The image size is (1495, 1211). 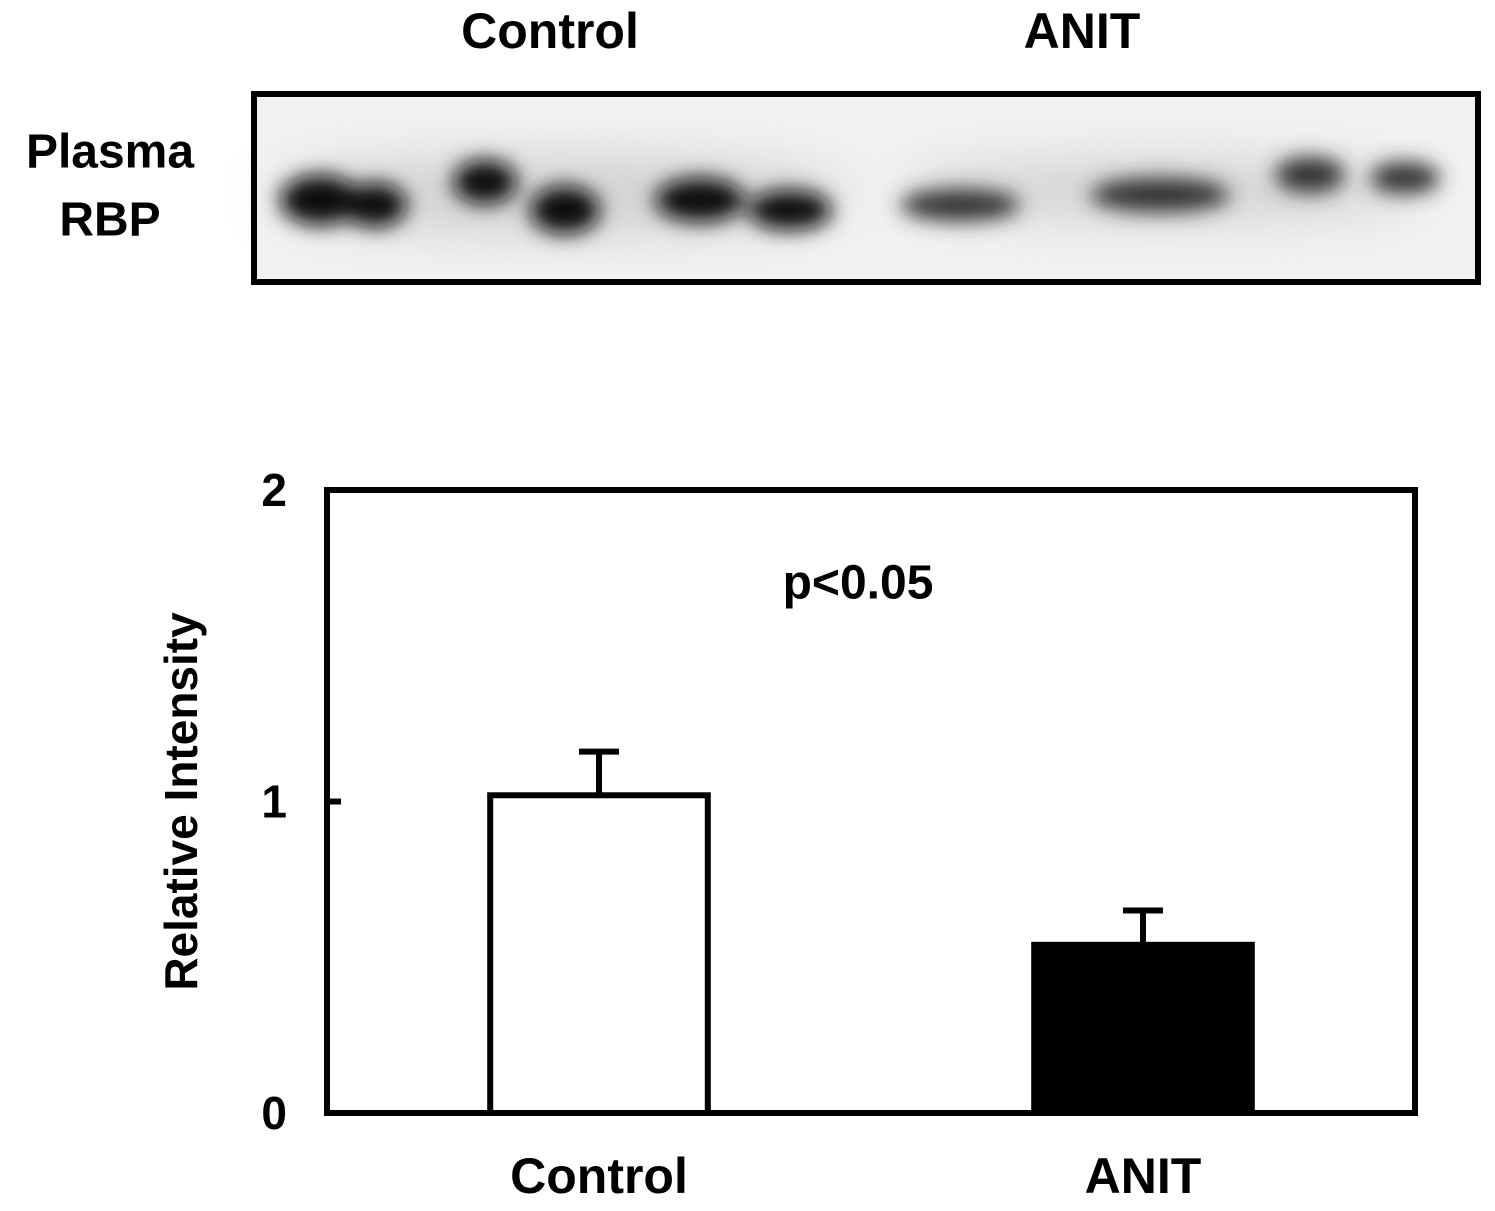 What do you see at coordinates (866, 188) in the screenshot?
I see `blot-image` at bounding box center [866, 188].